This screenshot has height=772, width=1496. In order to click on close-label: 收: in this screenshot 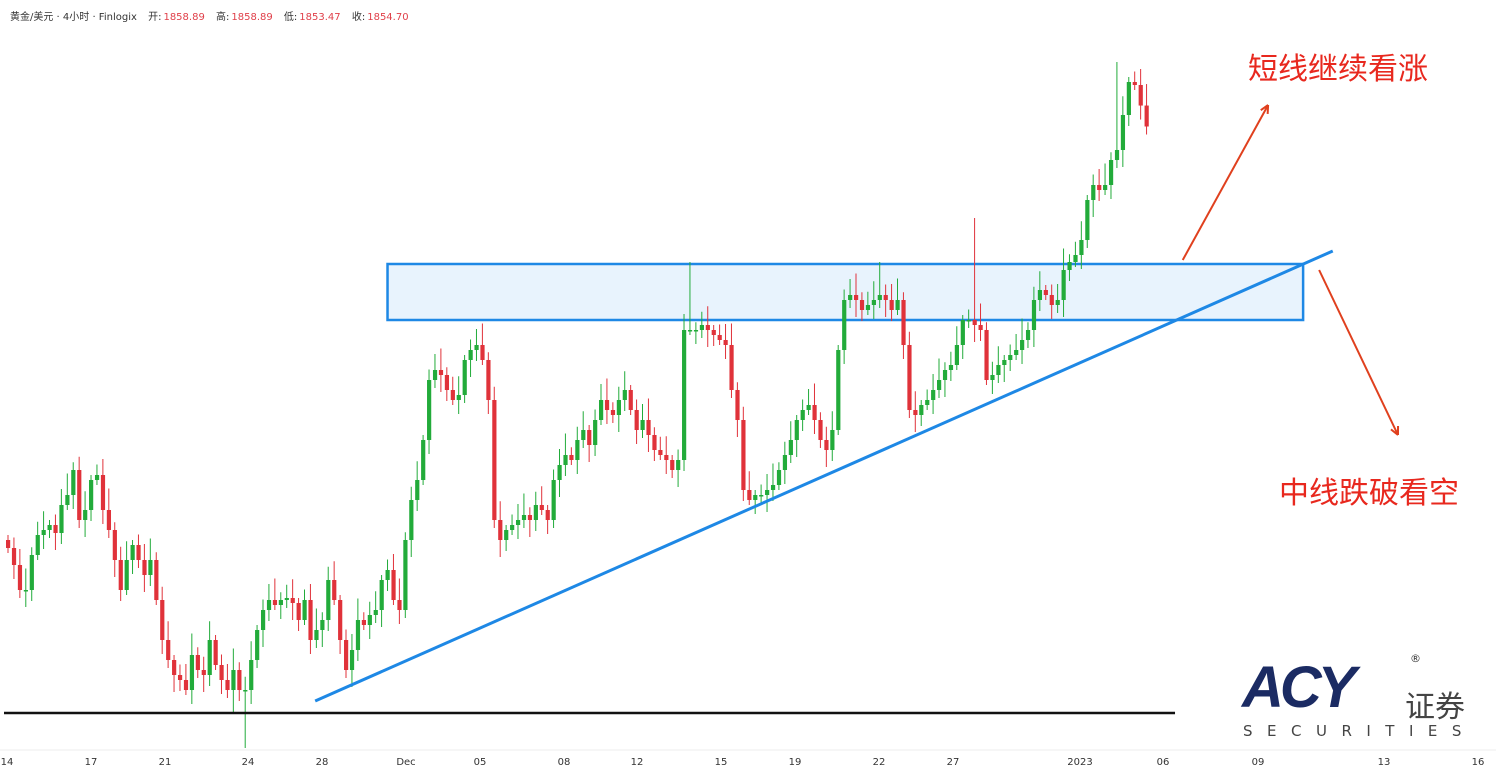, I will do `click(358, 17)`.